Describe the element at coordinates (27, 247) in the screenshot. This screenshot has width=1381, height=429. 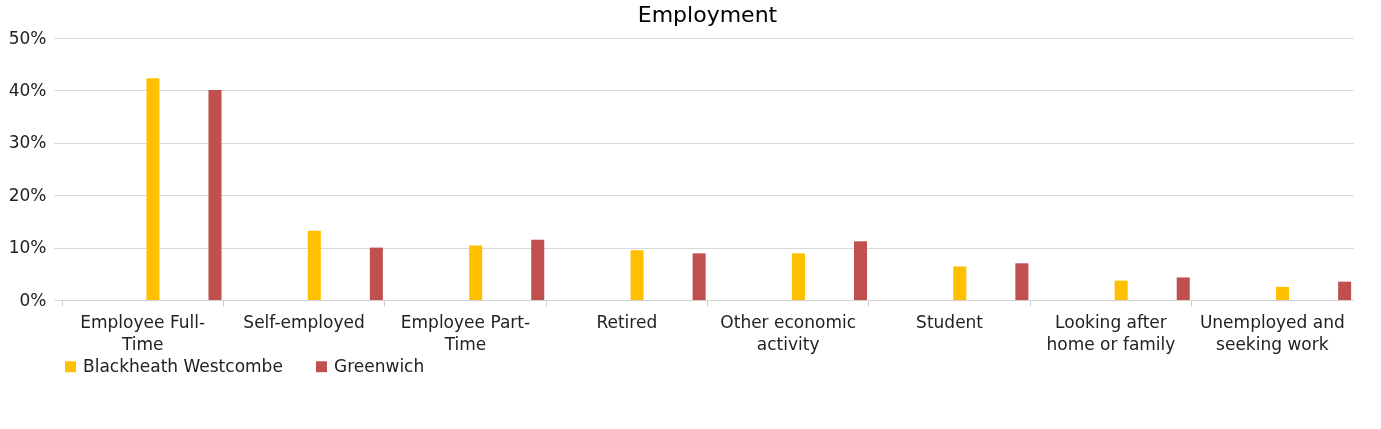
I see `y-tick-label: 10%` at that location.